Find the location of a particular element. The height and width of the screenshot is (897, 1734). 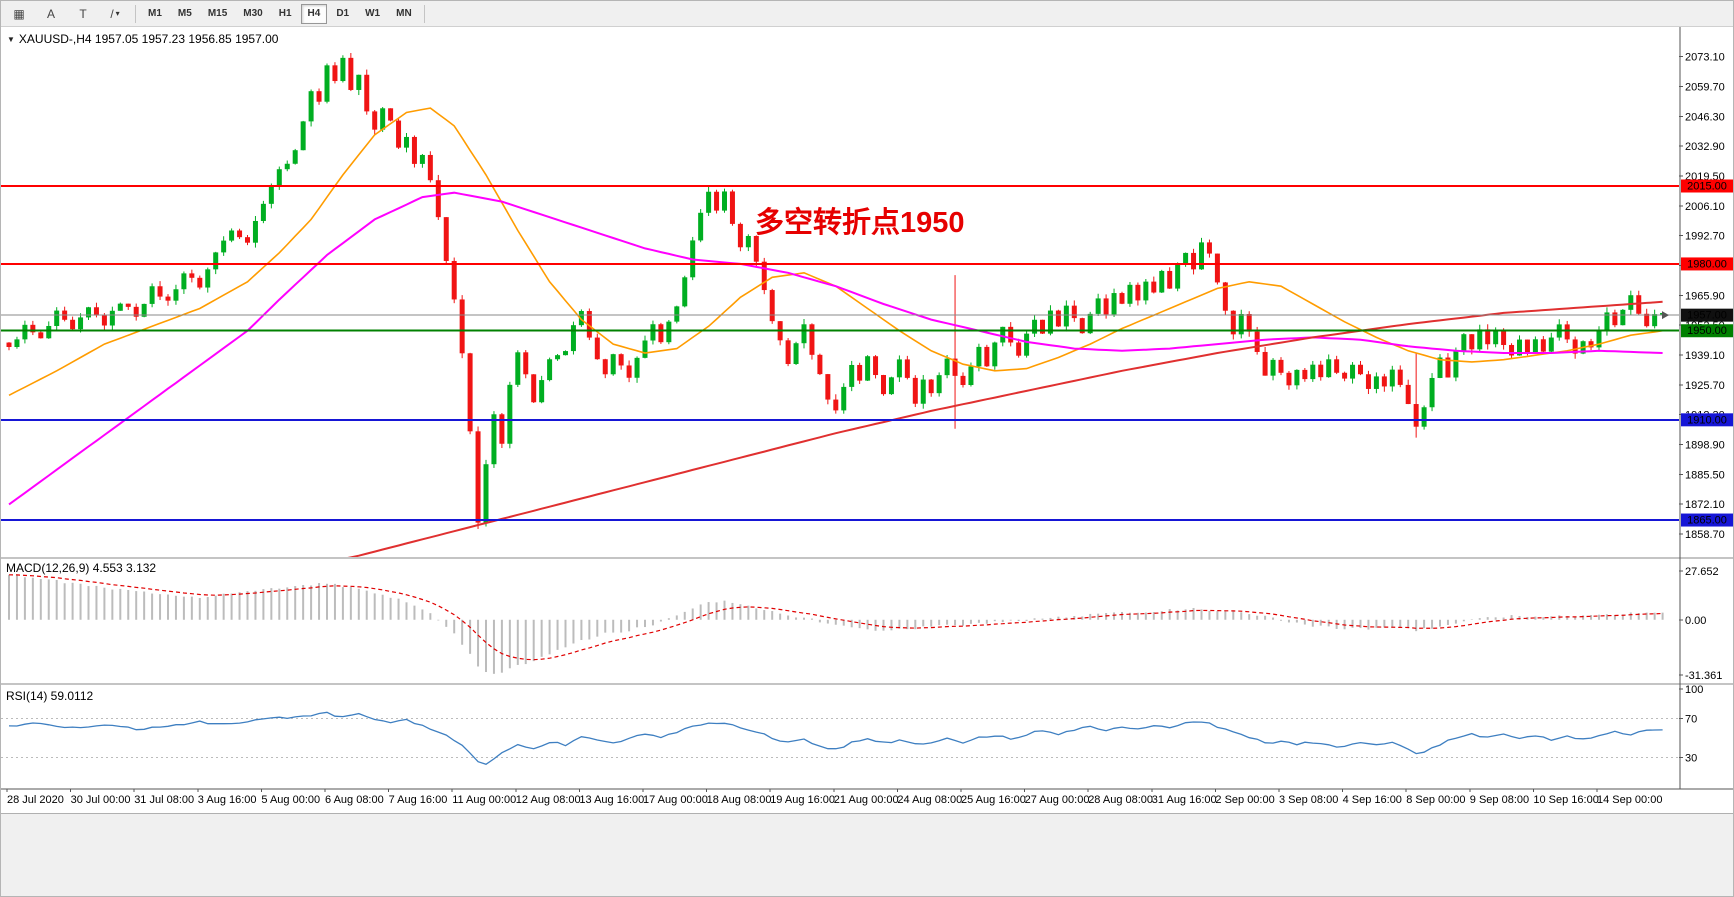

svg-text: 0.00 is located at coordinates (1695, 621).